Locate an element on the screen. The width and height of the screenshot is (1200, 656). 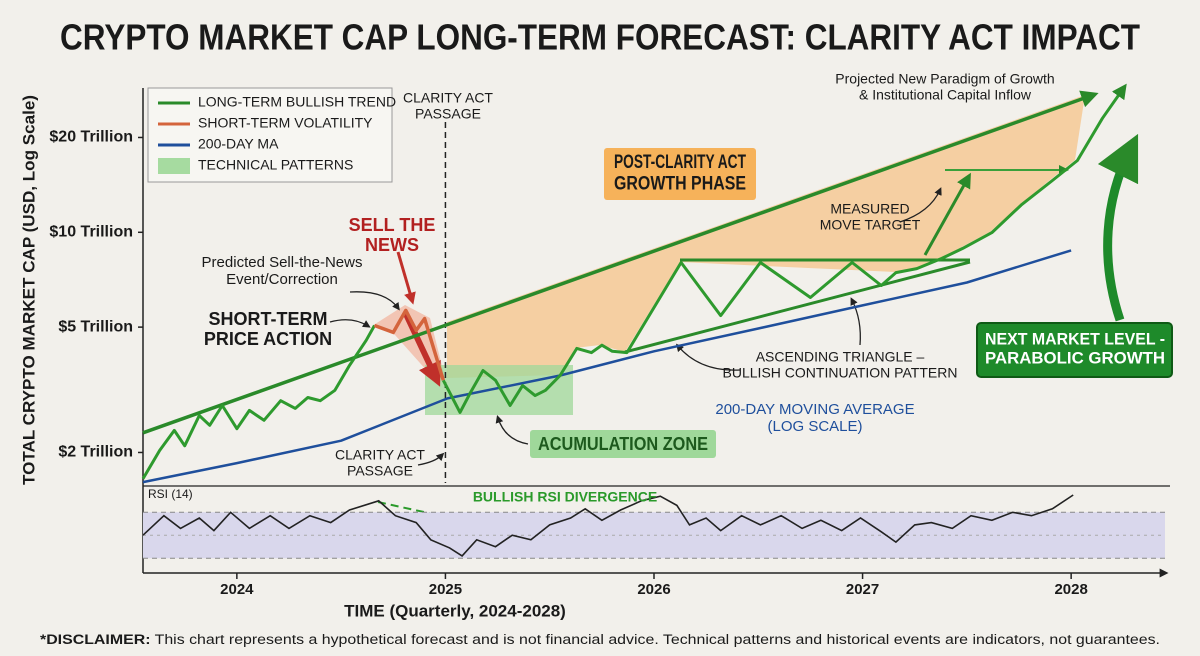
annotation: NEWS is located at coordinates (392, 245).